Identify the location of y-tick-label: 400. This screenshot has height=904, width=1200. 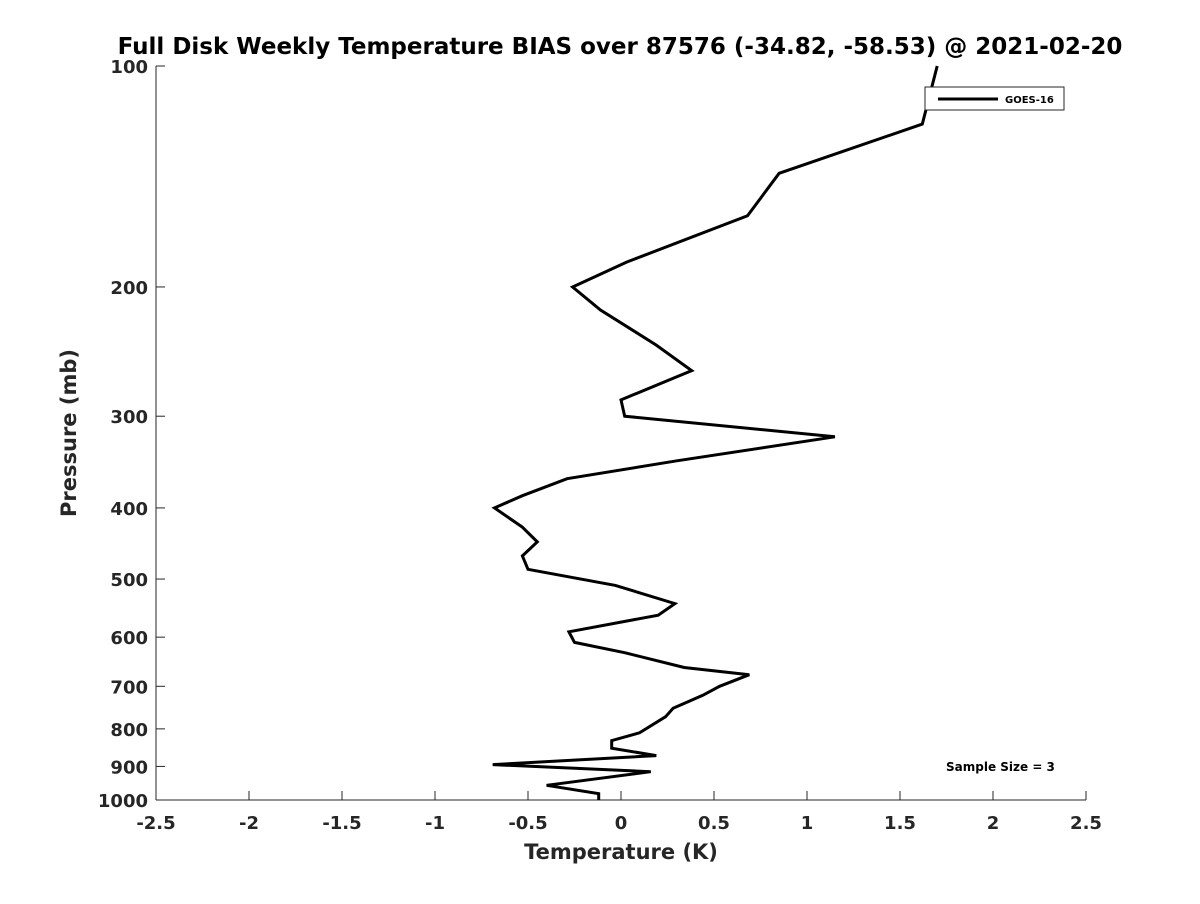
(129, 509).